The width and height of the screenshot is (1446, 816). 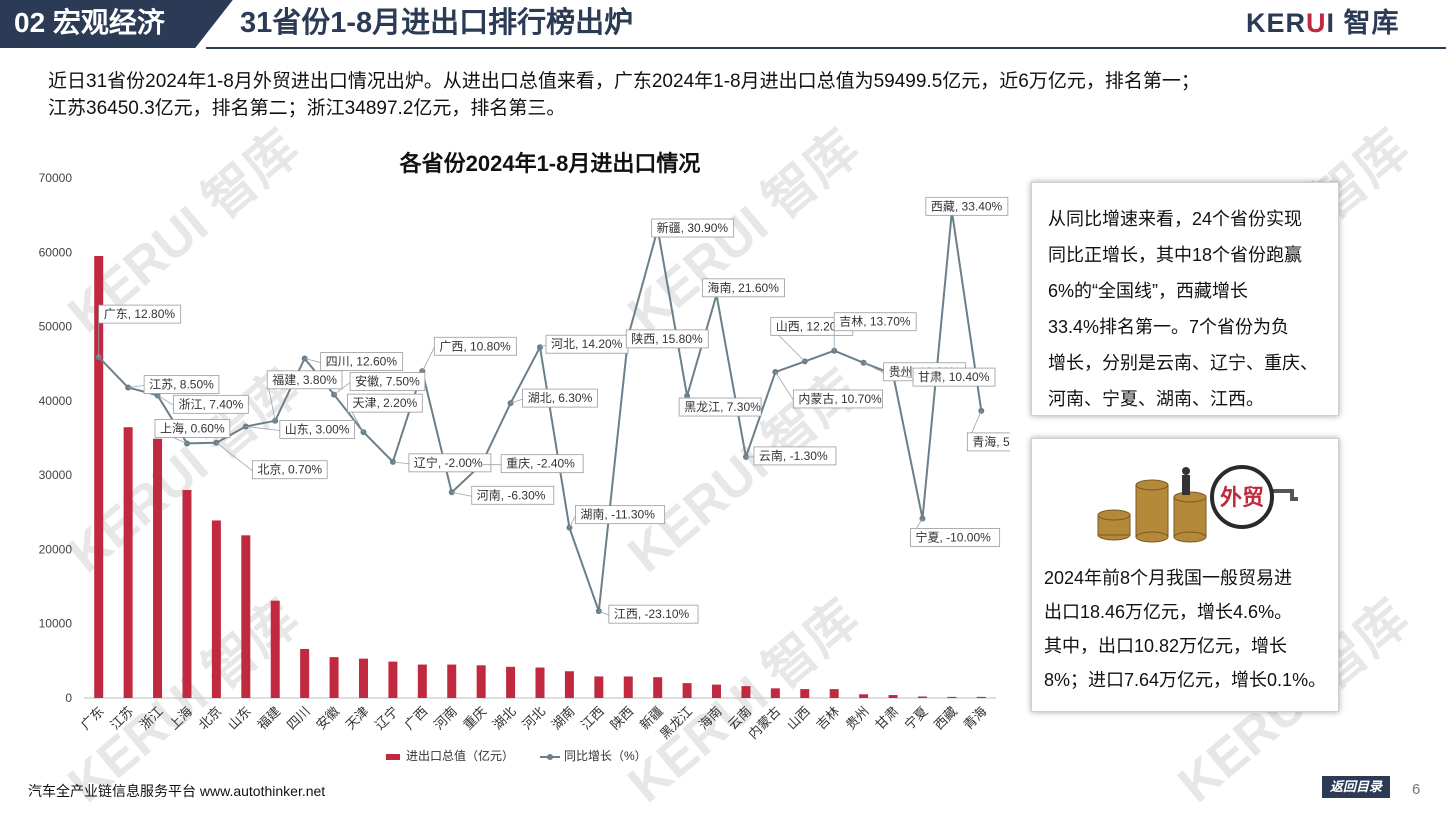 What do you see at coordinates (151, 718) in the screenshot?
I see `x-tick-label: 浙江` at bounding box center [151, 718].